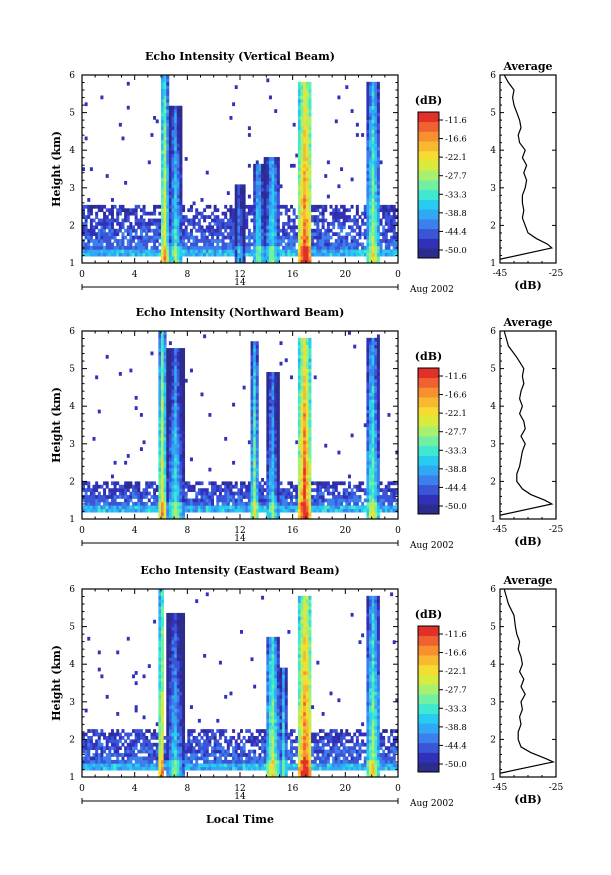 The image size is (611, 875). Describe the element at coordinates (493, 520) in the screenshot. I see `y-tick-label: 1` at that location.